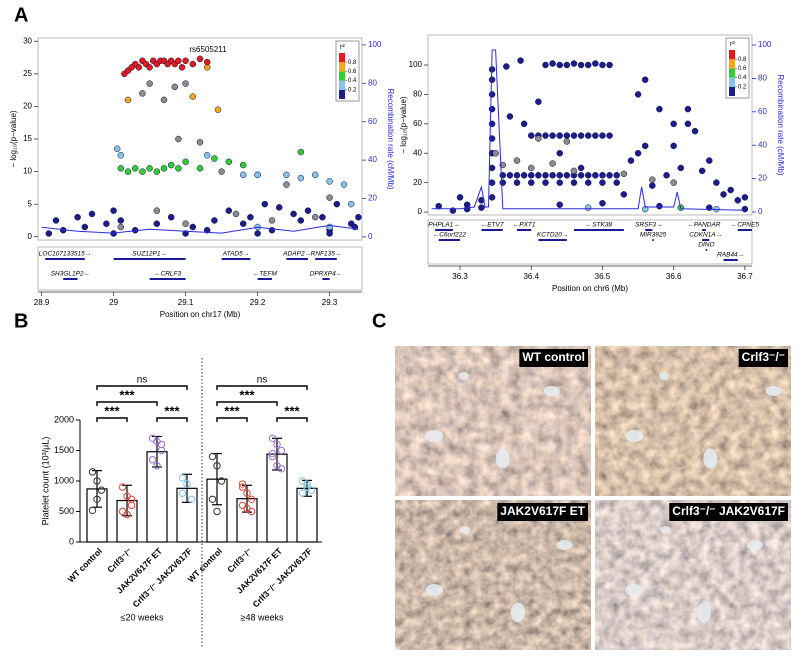 The height and width of the screenshot is (662, 800). Describe the element at coordinates (745, 225) in the screenshot. I see `gene-label: ←CPNE5` at that location.